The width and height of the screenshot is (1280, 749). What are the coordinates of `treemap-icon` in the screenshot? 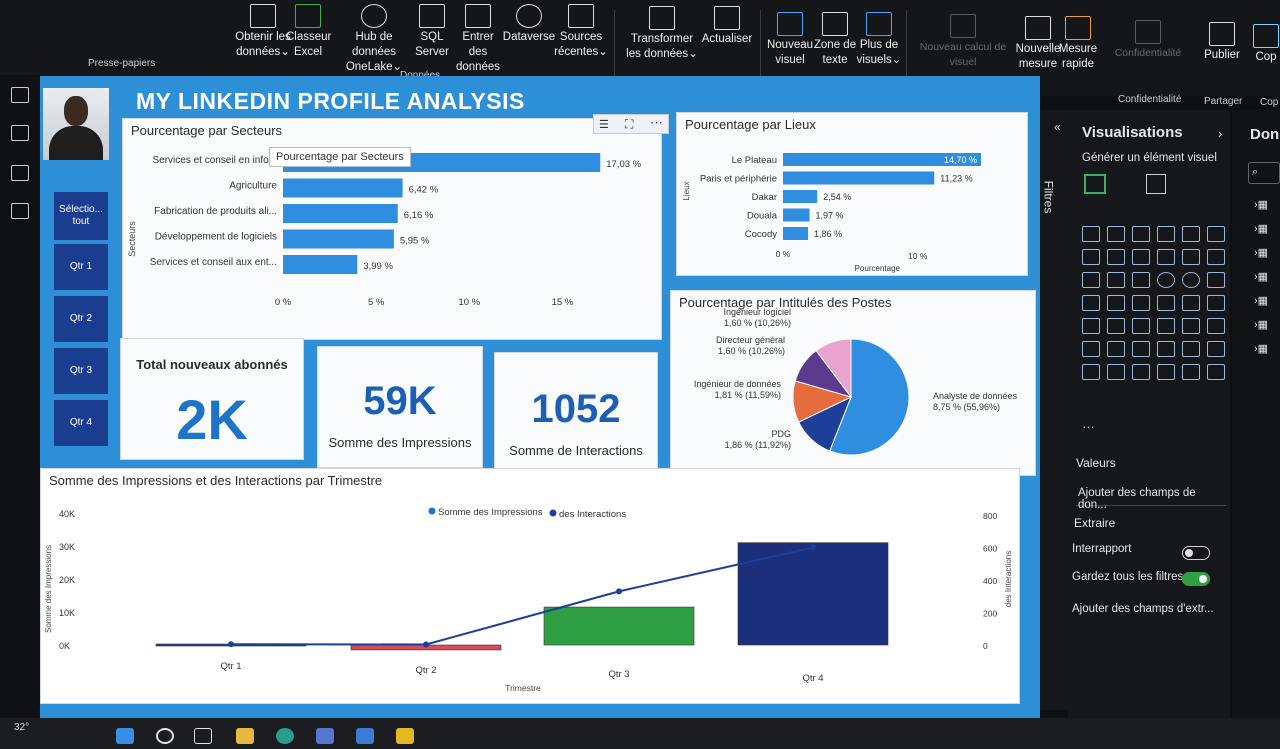 It's located at (1216, 280).